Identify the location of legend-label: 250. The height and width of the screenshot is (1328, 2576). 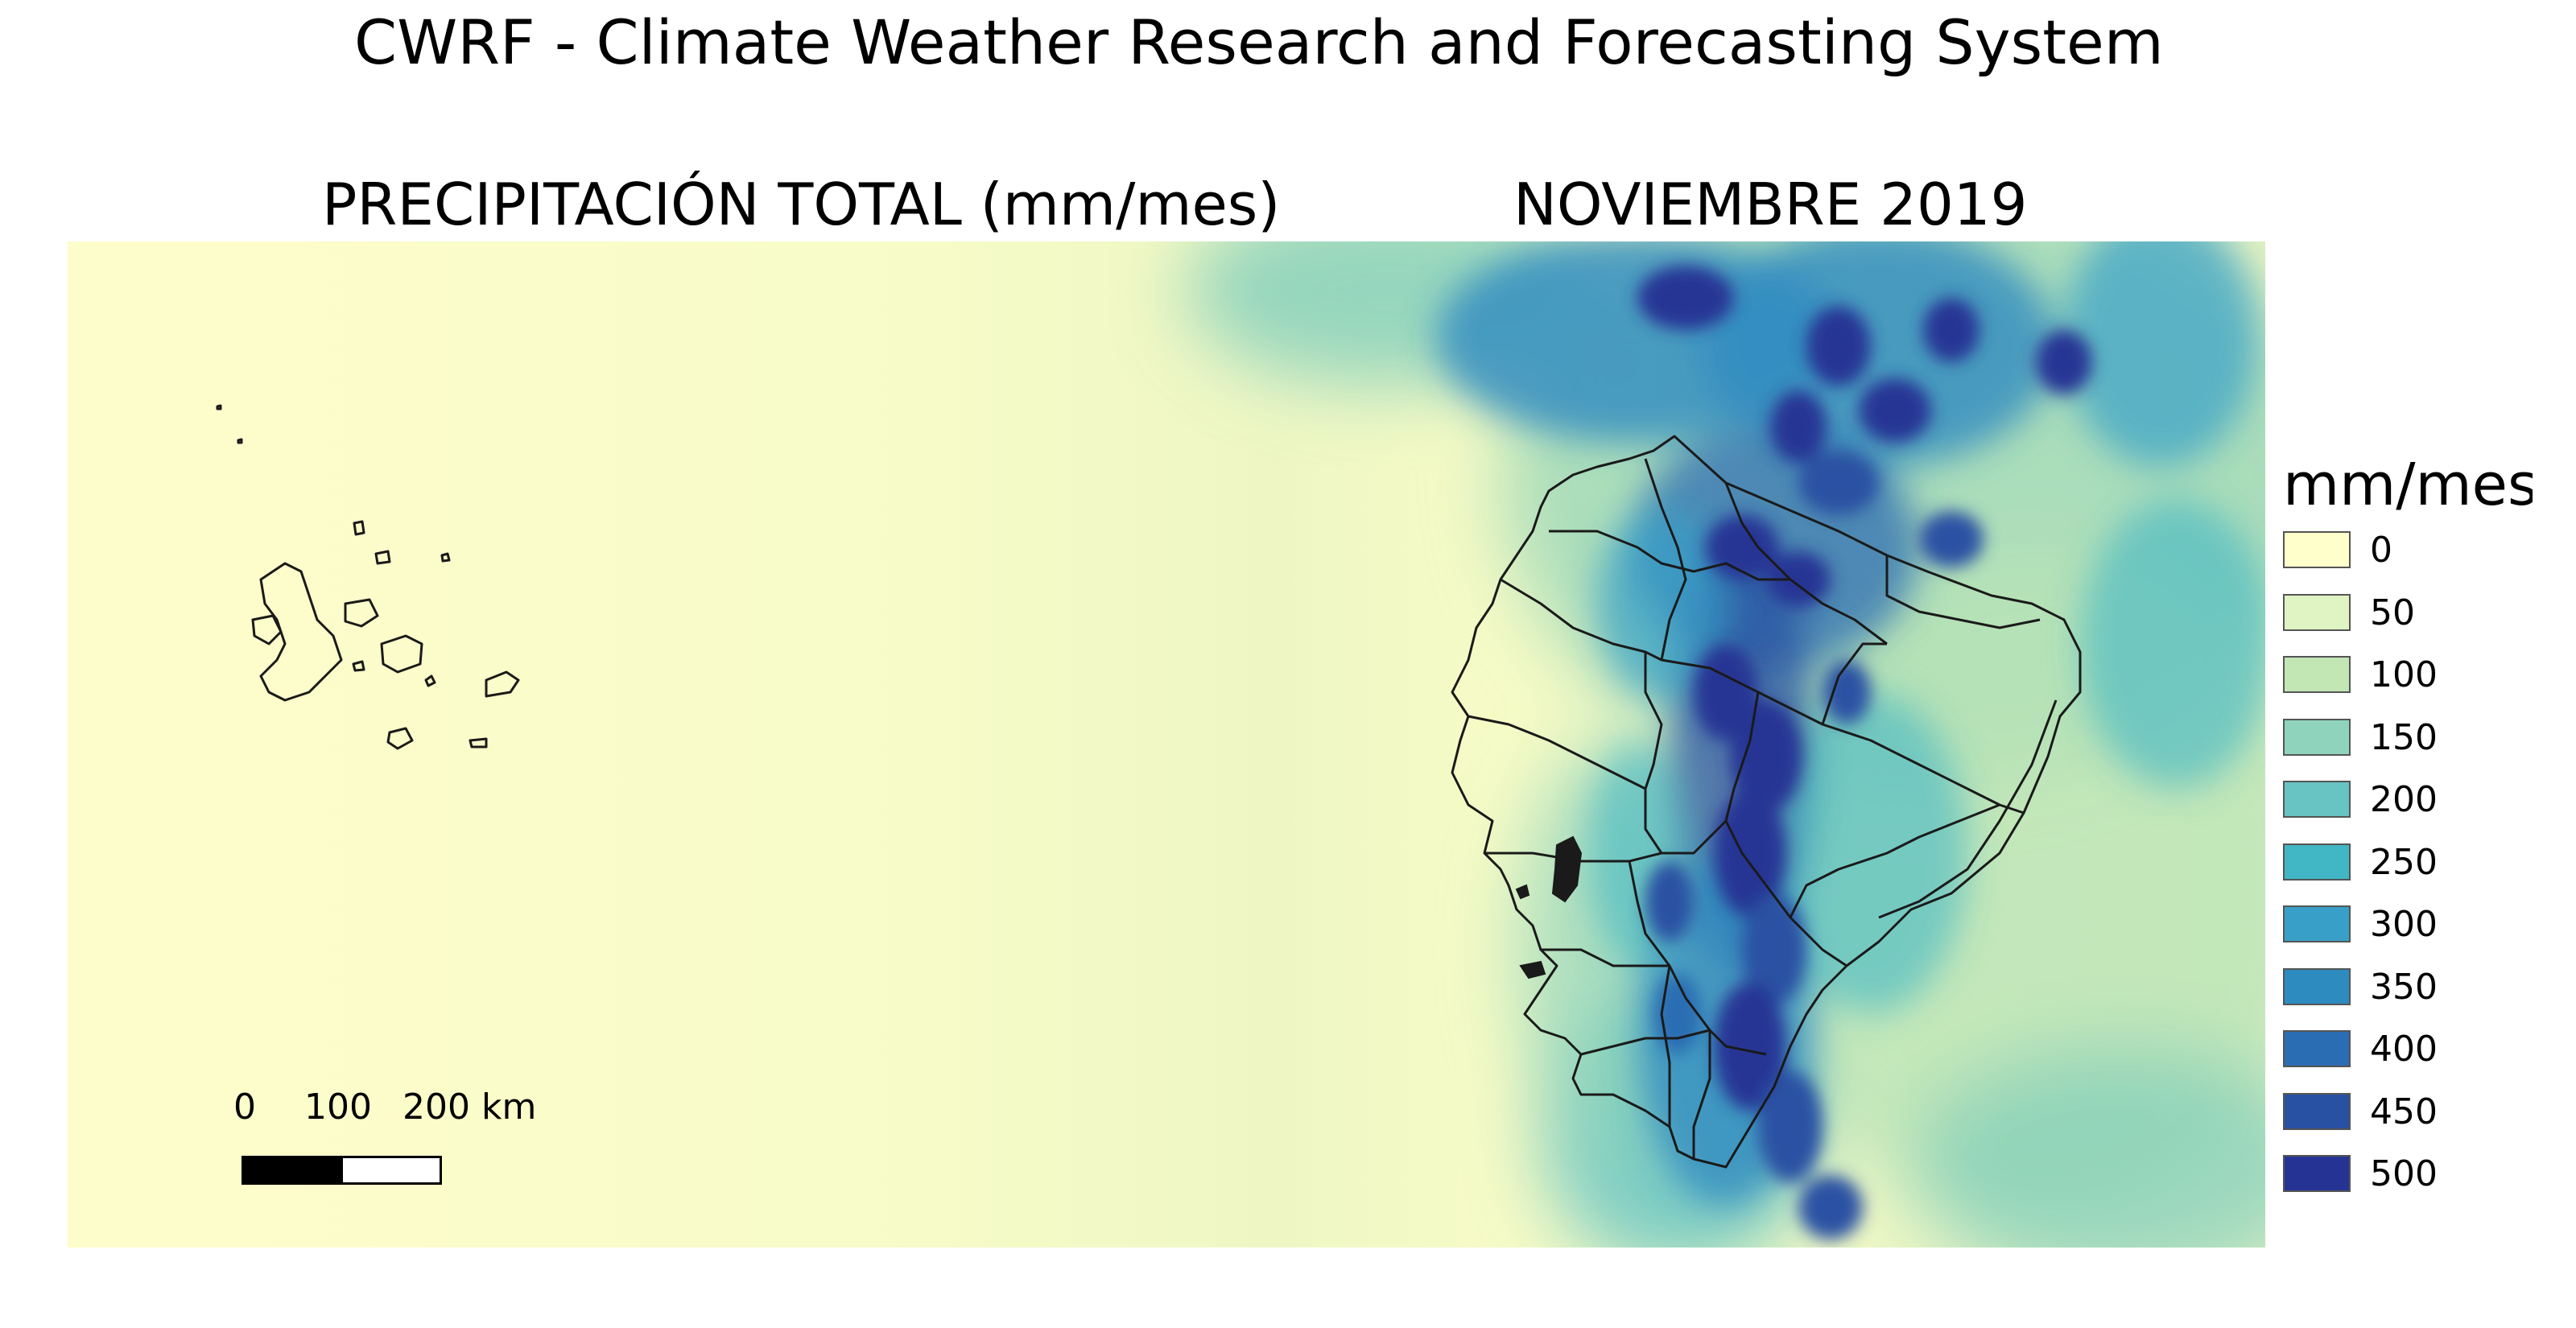
(2404, 862).